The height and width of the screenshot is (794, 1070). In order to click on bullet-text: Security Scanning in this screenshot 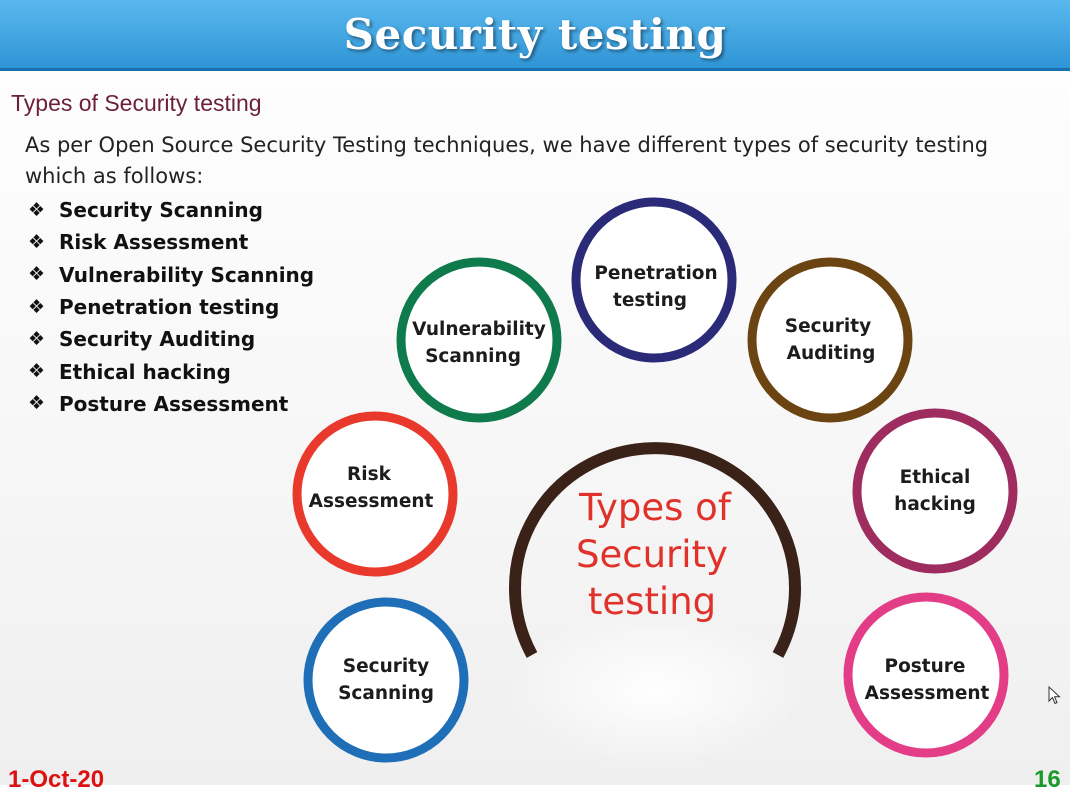, I will do `click(161, 210)`.